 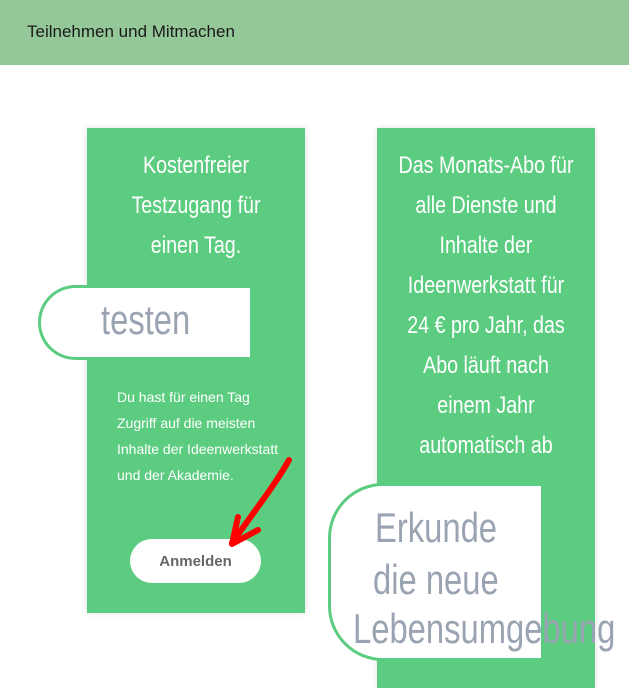 I want to click on explore-button: Erkunde die neue Lebensumgebung, so click(x=471, y=572).